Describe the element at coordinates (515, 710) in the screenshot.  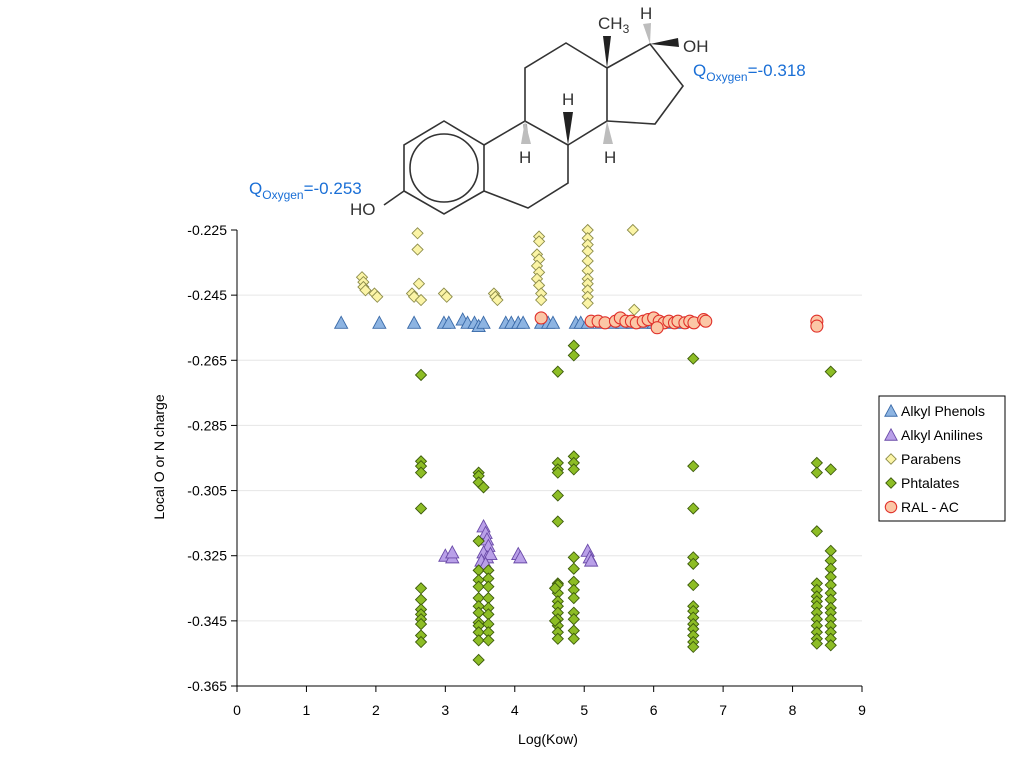
I see `x-tick-label: 4` at that location.